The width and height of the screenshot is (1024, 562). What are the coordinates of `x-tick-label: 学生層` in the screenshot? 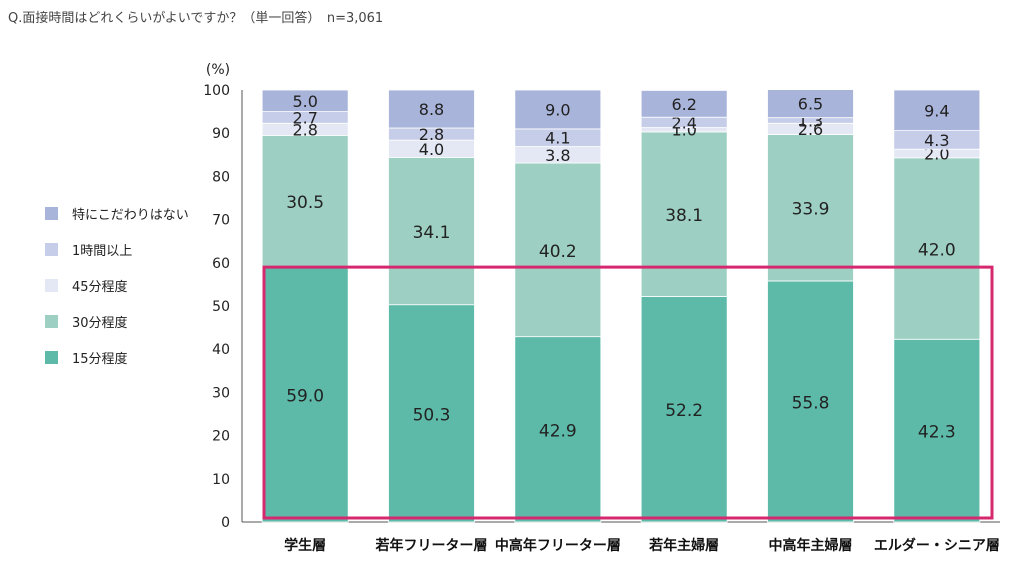 It's located at (305, 545).